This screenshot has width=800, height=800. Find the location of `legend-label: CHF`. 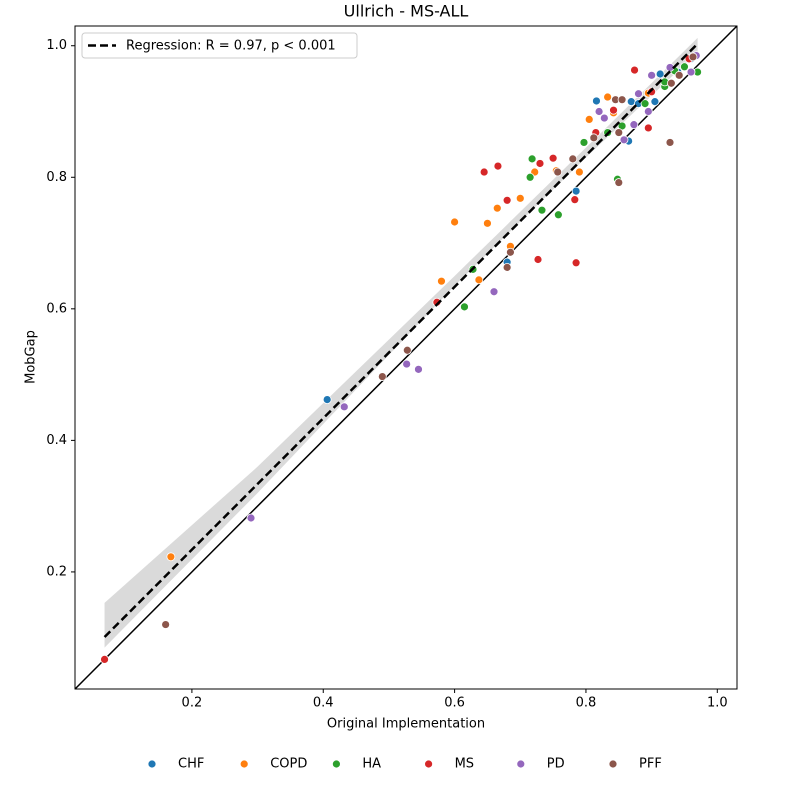

legend-label: CHF is located at coordinates (191, 764).